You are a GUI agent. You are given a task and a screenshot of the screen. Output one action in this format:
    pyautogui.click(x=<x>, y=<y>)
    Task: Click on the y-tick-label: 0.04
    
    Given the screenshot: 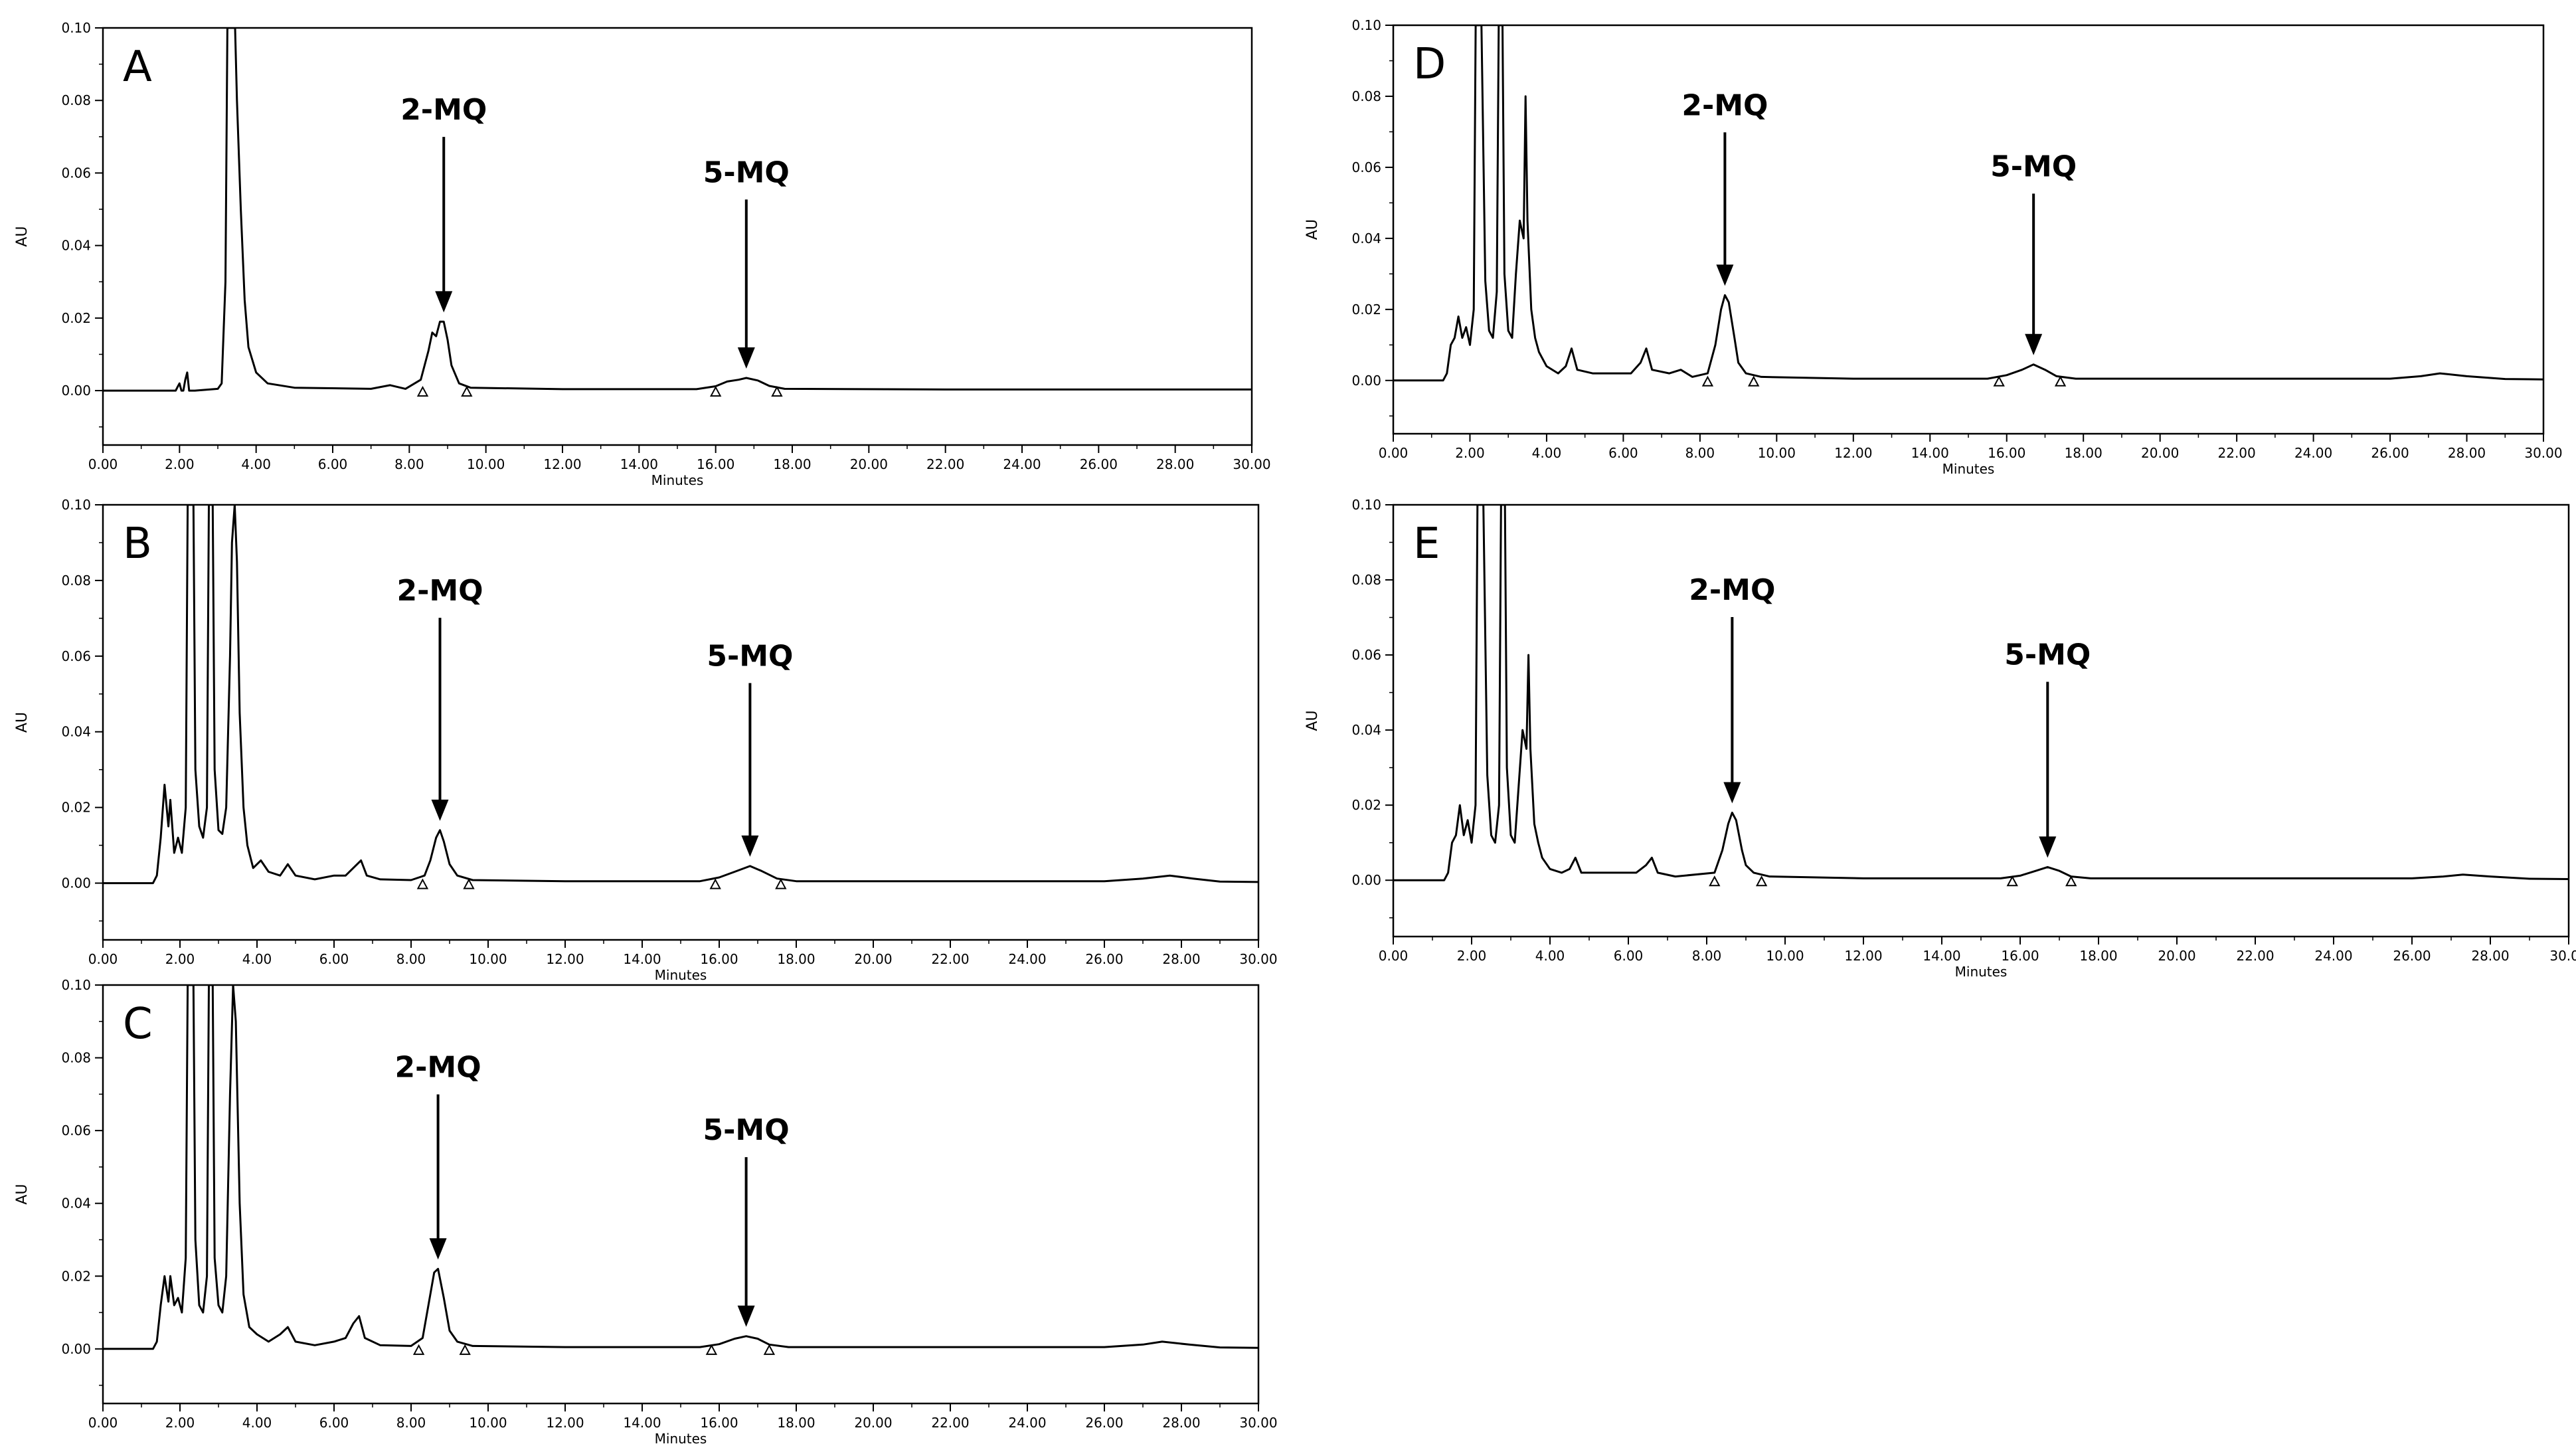 What is the action you would take?
    pyautogui.click(x=1366, y=238)
    